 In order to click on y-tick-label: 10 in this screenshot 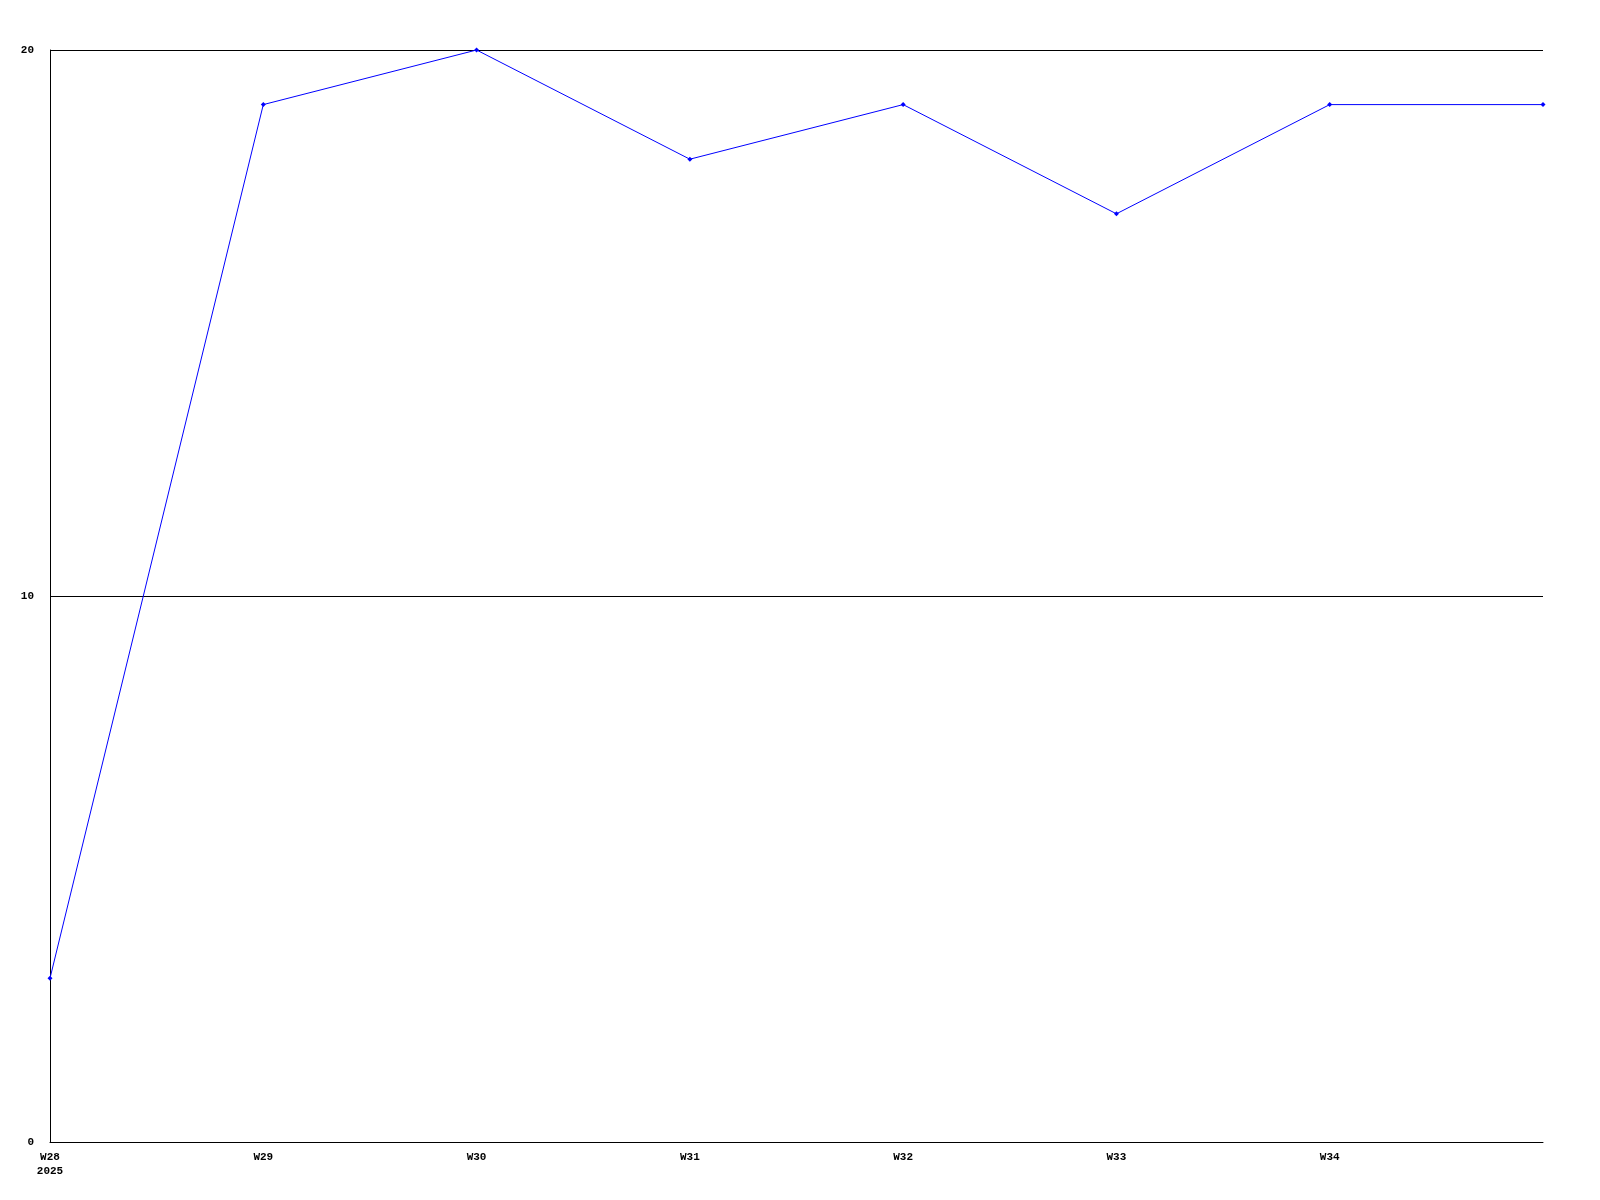, I will do `click(27, 596)`.